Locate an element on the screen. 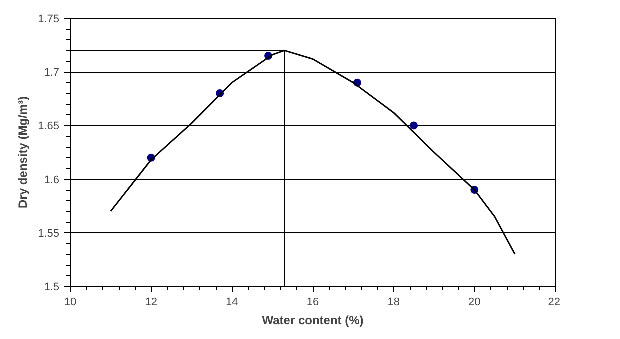 The height and width of the screenshot is (339, 620). x-tick-label: 20 is located at coordinates (474, 302).